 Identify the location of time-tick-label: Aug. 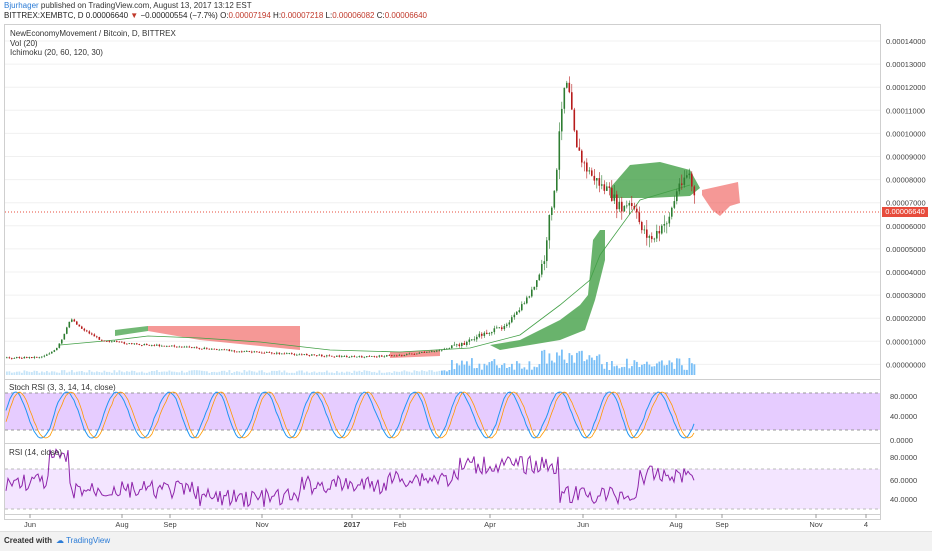
(121, 524).